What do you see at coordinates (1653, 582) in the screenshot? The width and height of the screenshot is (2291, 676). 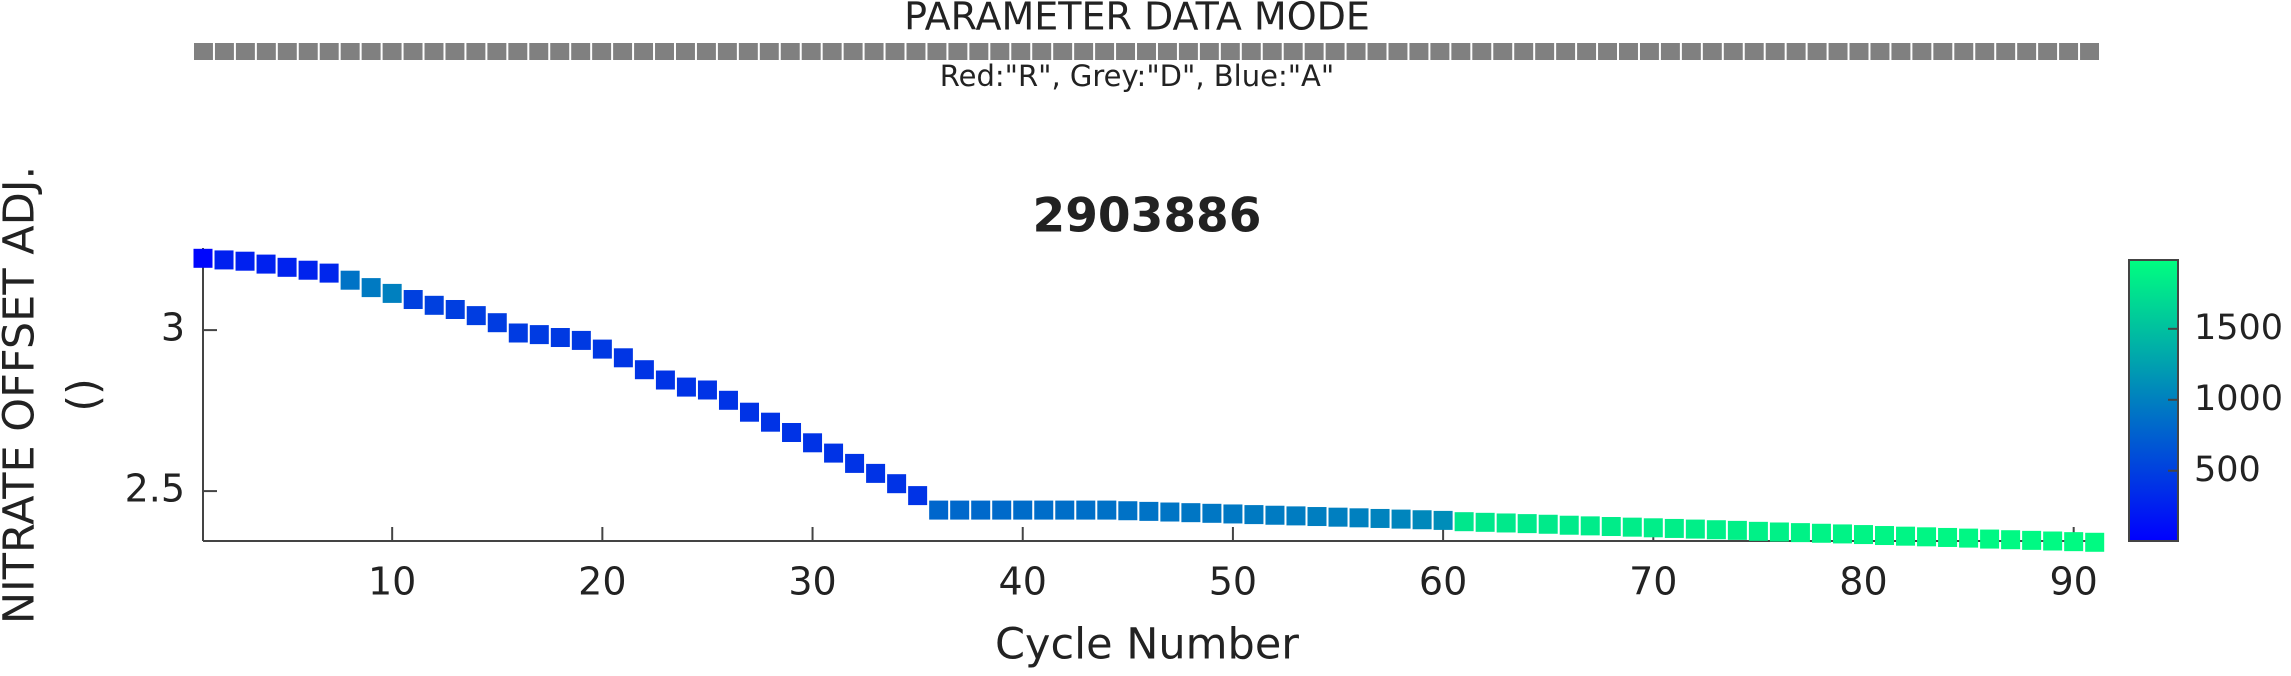 I see `x-tick-label: 70` at bounding box center [1653, 582].